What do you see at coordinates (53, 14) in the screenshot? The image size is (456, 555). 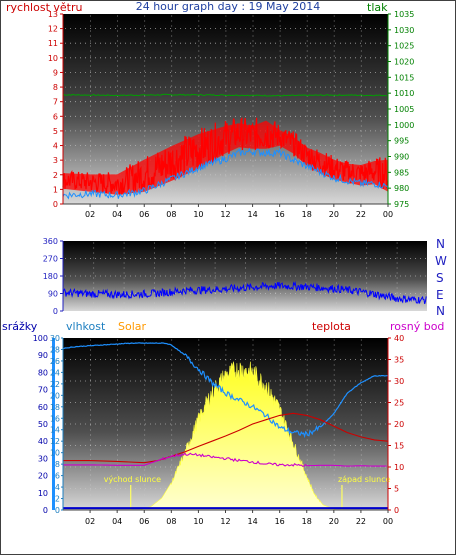 I see `wind-tick-label: 13` at bounding box center [53, 14].